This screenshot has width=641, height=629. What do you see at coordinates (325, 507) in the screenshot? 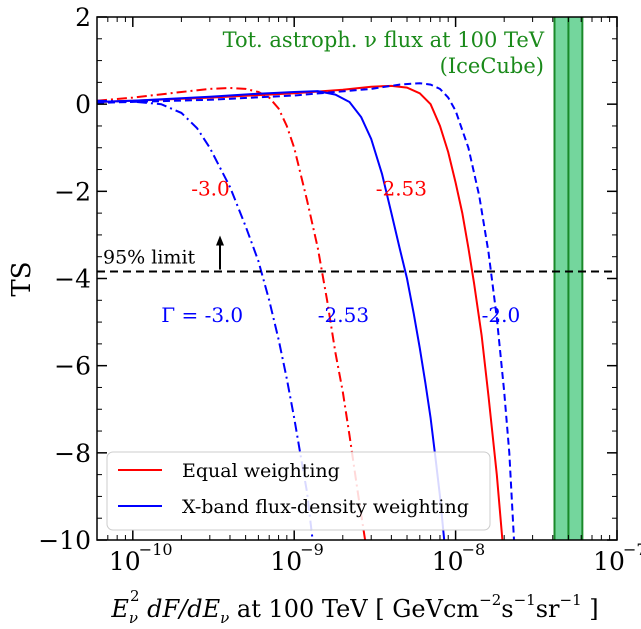
I see `legend-label-xband: X-band flux-density weighting` at bounding box center [325, 507].